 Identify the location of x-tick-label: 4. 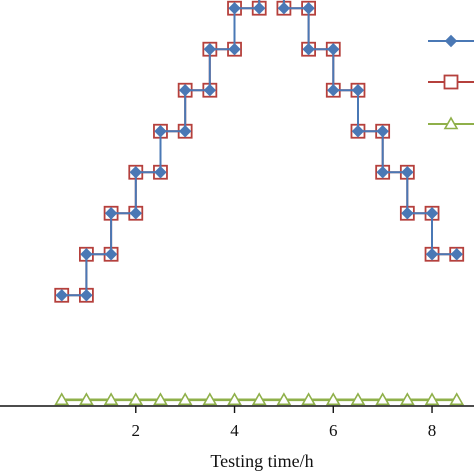
(234, 430).